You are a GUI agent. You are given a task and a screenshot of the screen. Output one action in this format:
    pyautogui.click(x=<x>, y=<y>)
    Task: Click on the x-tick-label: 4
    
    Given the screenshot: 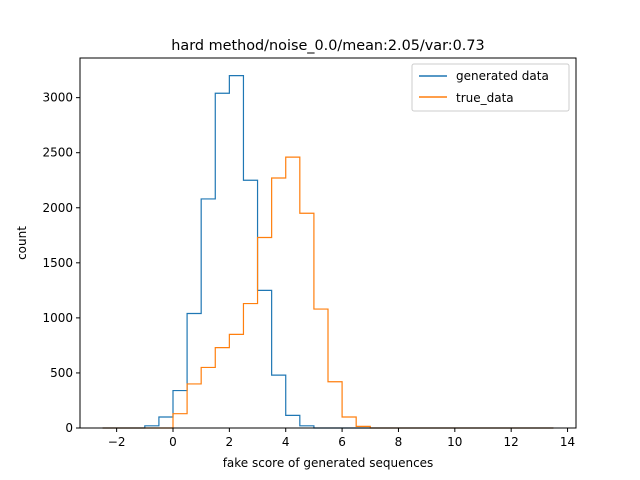 What is the action you would take?
    pyautogui.click(x=286, y=442)
    